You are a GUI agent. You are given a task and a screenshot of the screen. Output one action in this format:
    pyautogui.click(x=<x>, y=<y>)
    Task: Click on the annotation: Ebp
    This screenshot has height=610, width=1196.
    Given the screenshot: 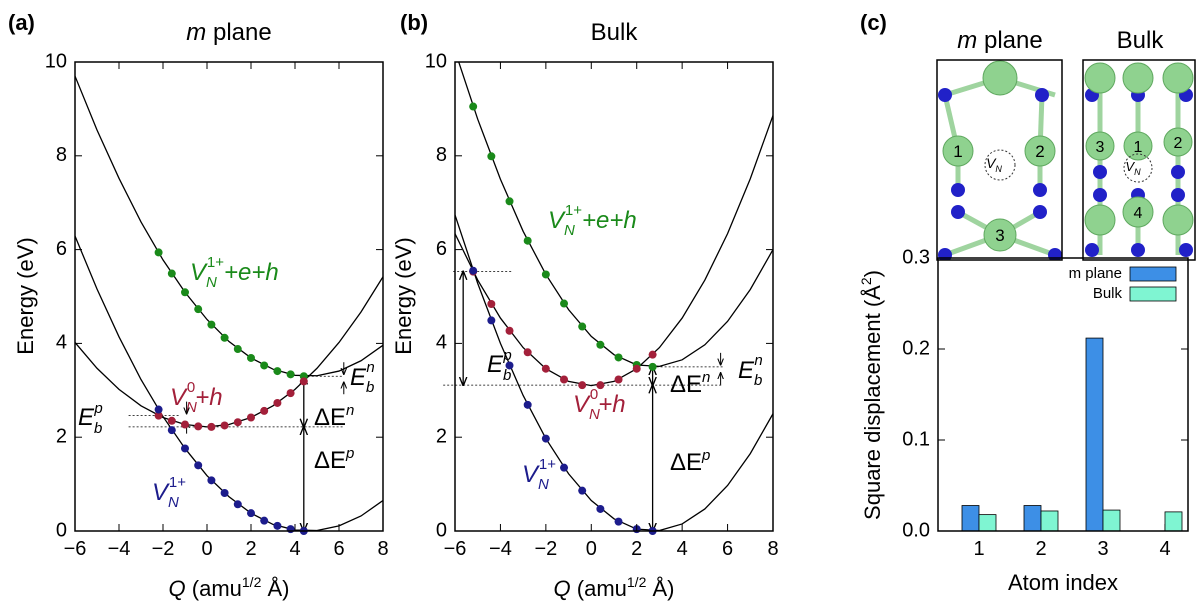 What is the action you would take?
    pyautogui.click(x=90, y=418)
    